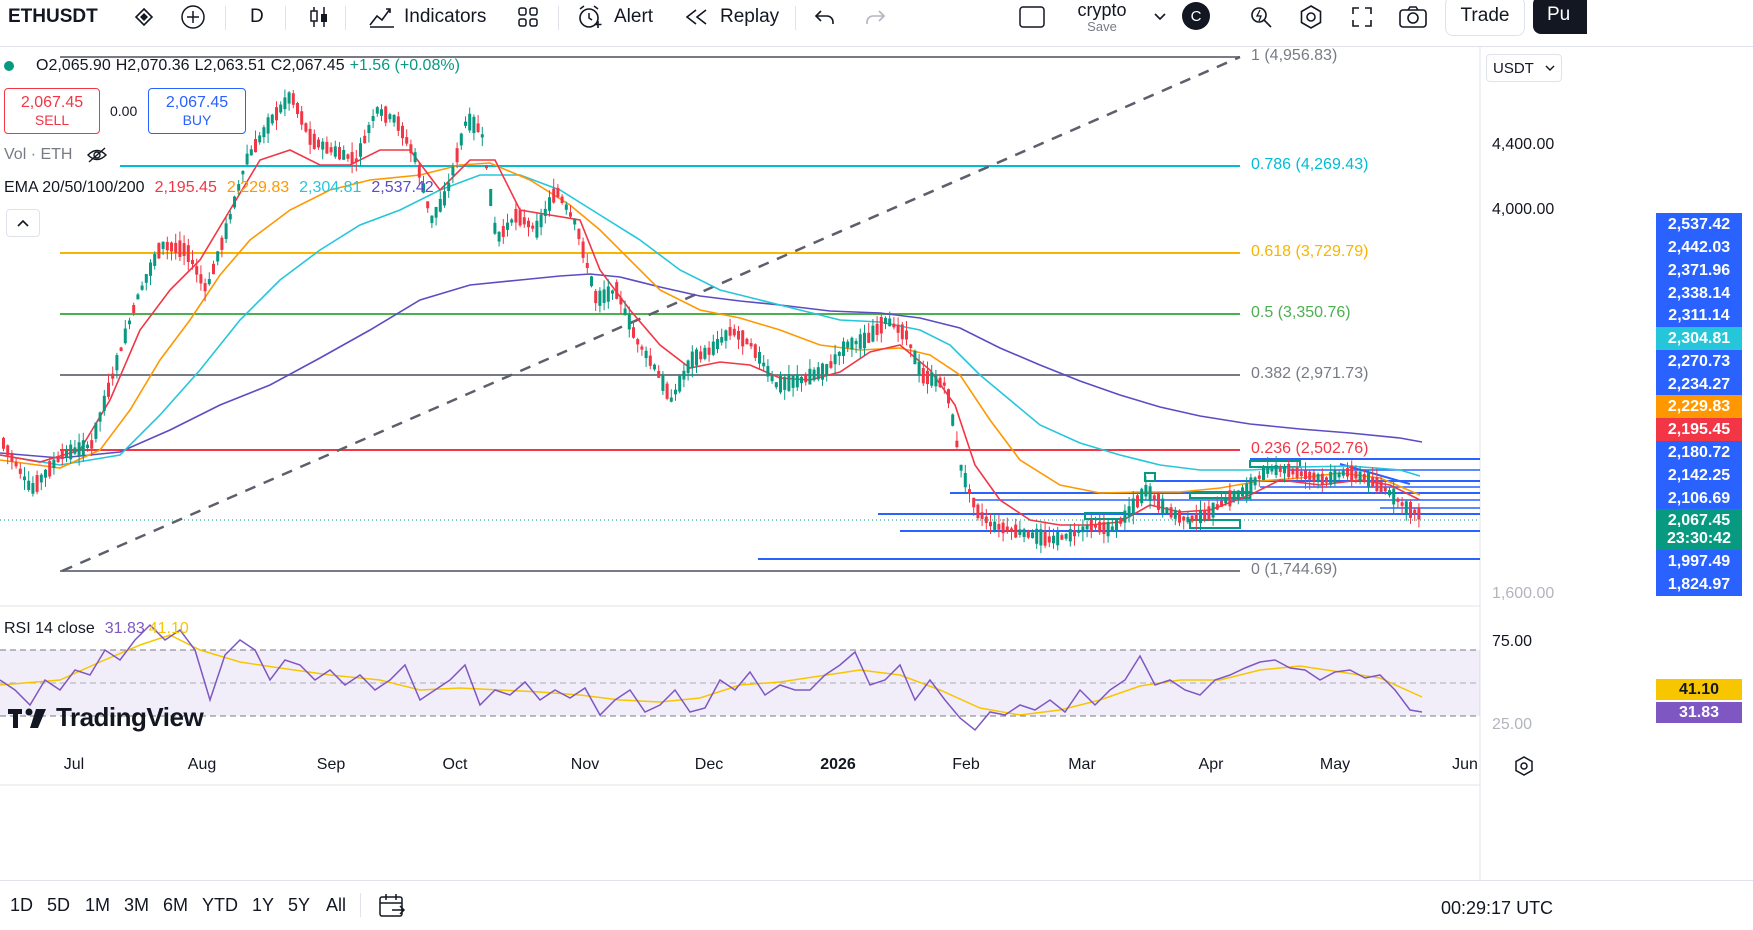 The height and width of the screenshot is (930, 1753). I want to click on publish-label: Pu, so click(1559, 14).